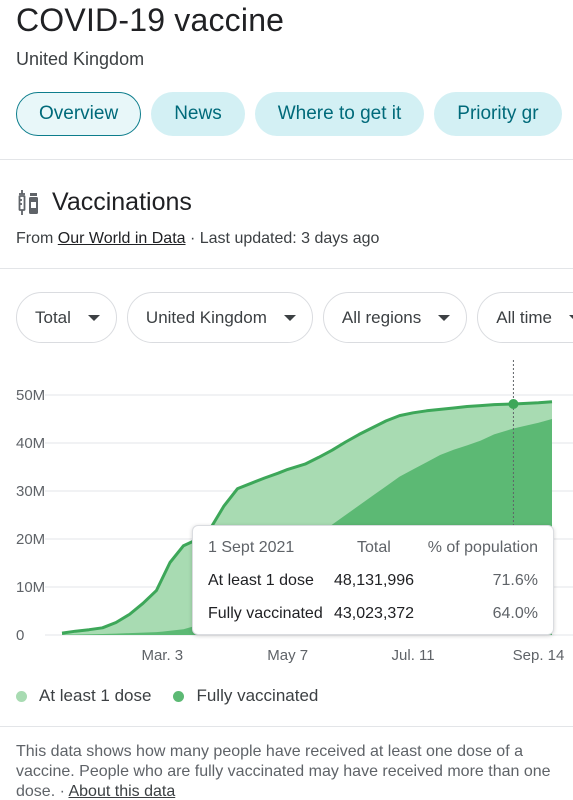 This screenshot has width=573, height=800. What do you see at coordinates (28, 202) in the screenshot?
I see `syringe-vial-icon` at bounding box center [28, 202].